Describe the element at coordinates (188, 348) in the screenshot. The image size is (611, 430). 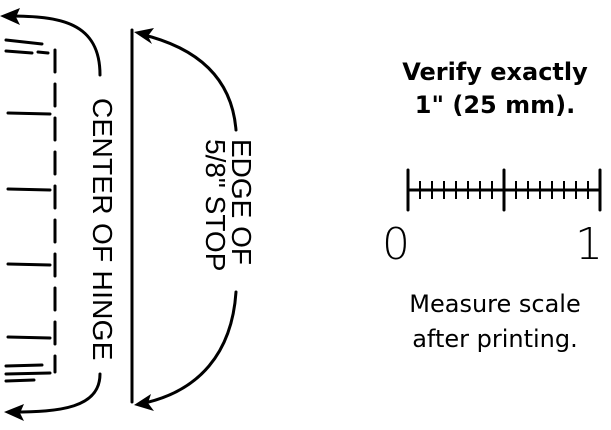
I see `stop-bottom-arrow` at that location.